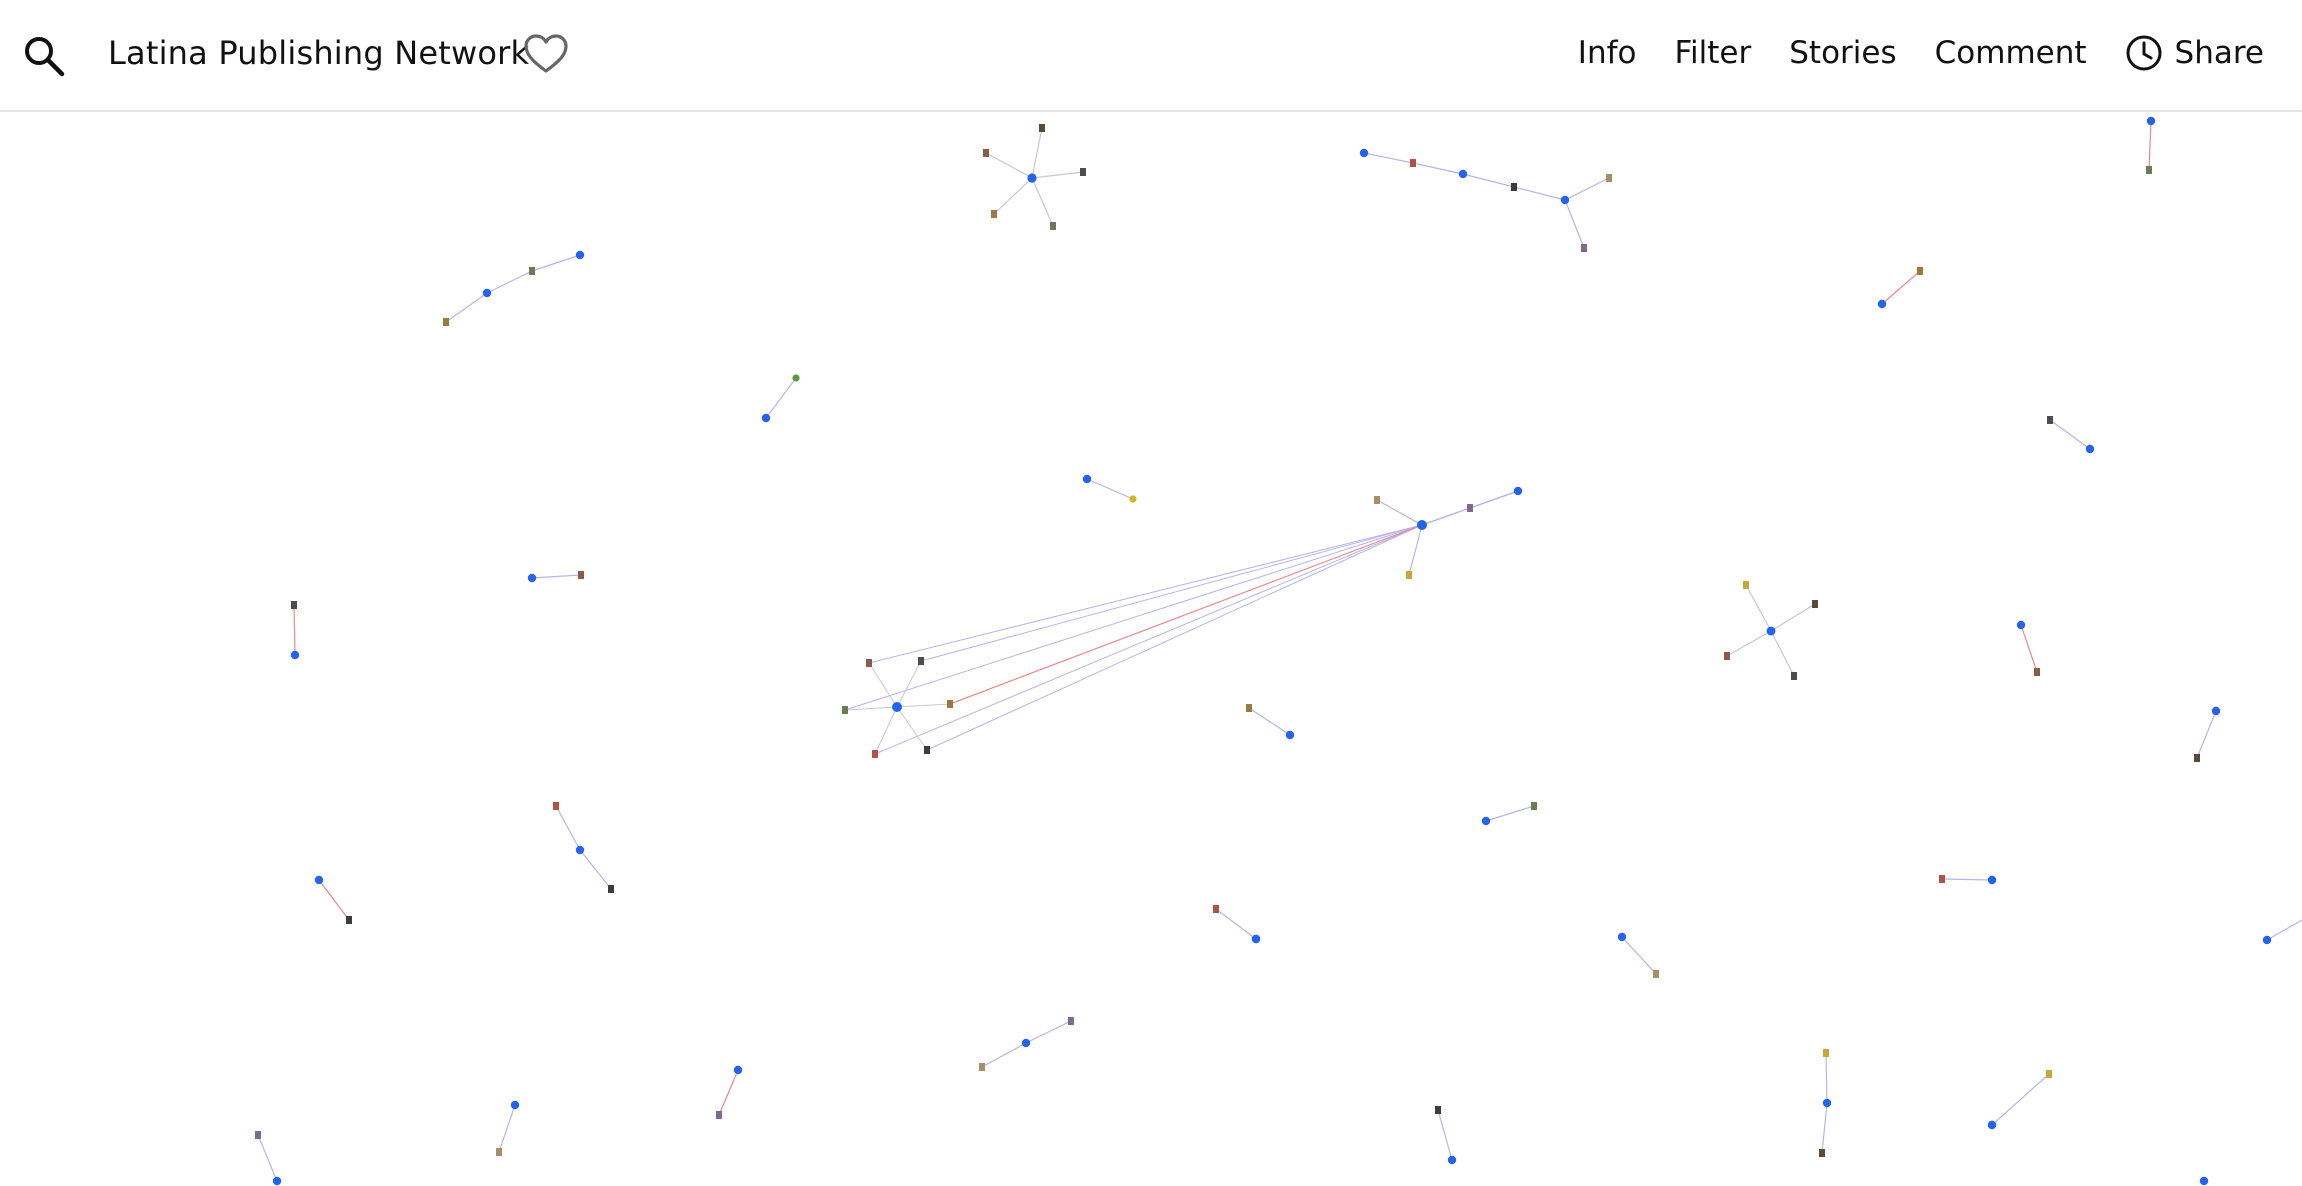  I want to click on favorite-button, so click(546, 54).